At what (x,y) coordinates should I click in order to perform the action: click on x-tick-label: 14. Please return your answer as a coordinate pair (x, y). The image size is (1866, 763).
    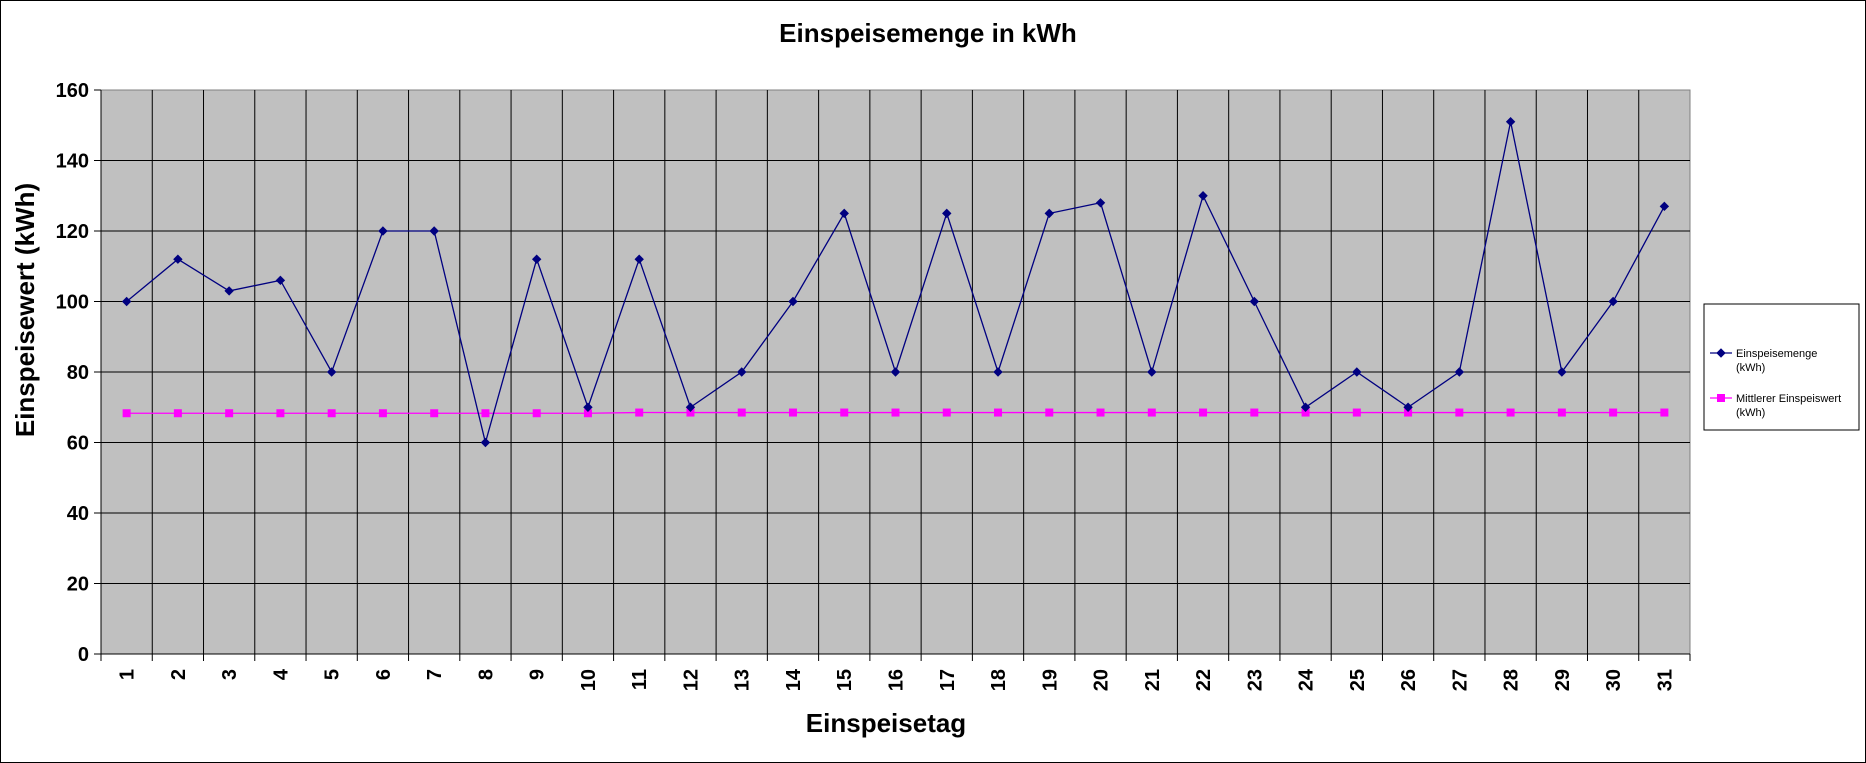
    Looking at the image, I should click on (794, 679).